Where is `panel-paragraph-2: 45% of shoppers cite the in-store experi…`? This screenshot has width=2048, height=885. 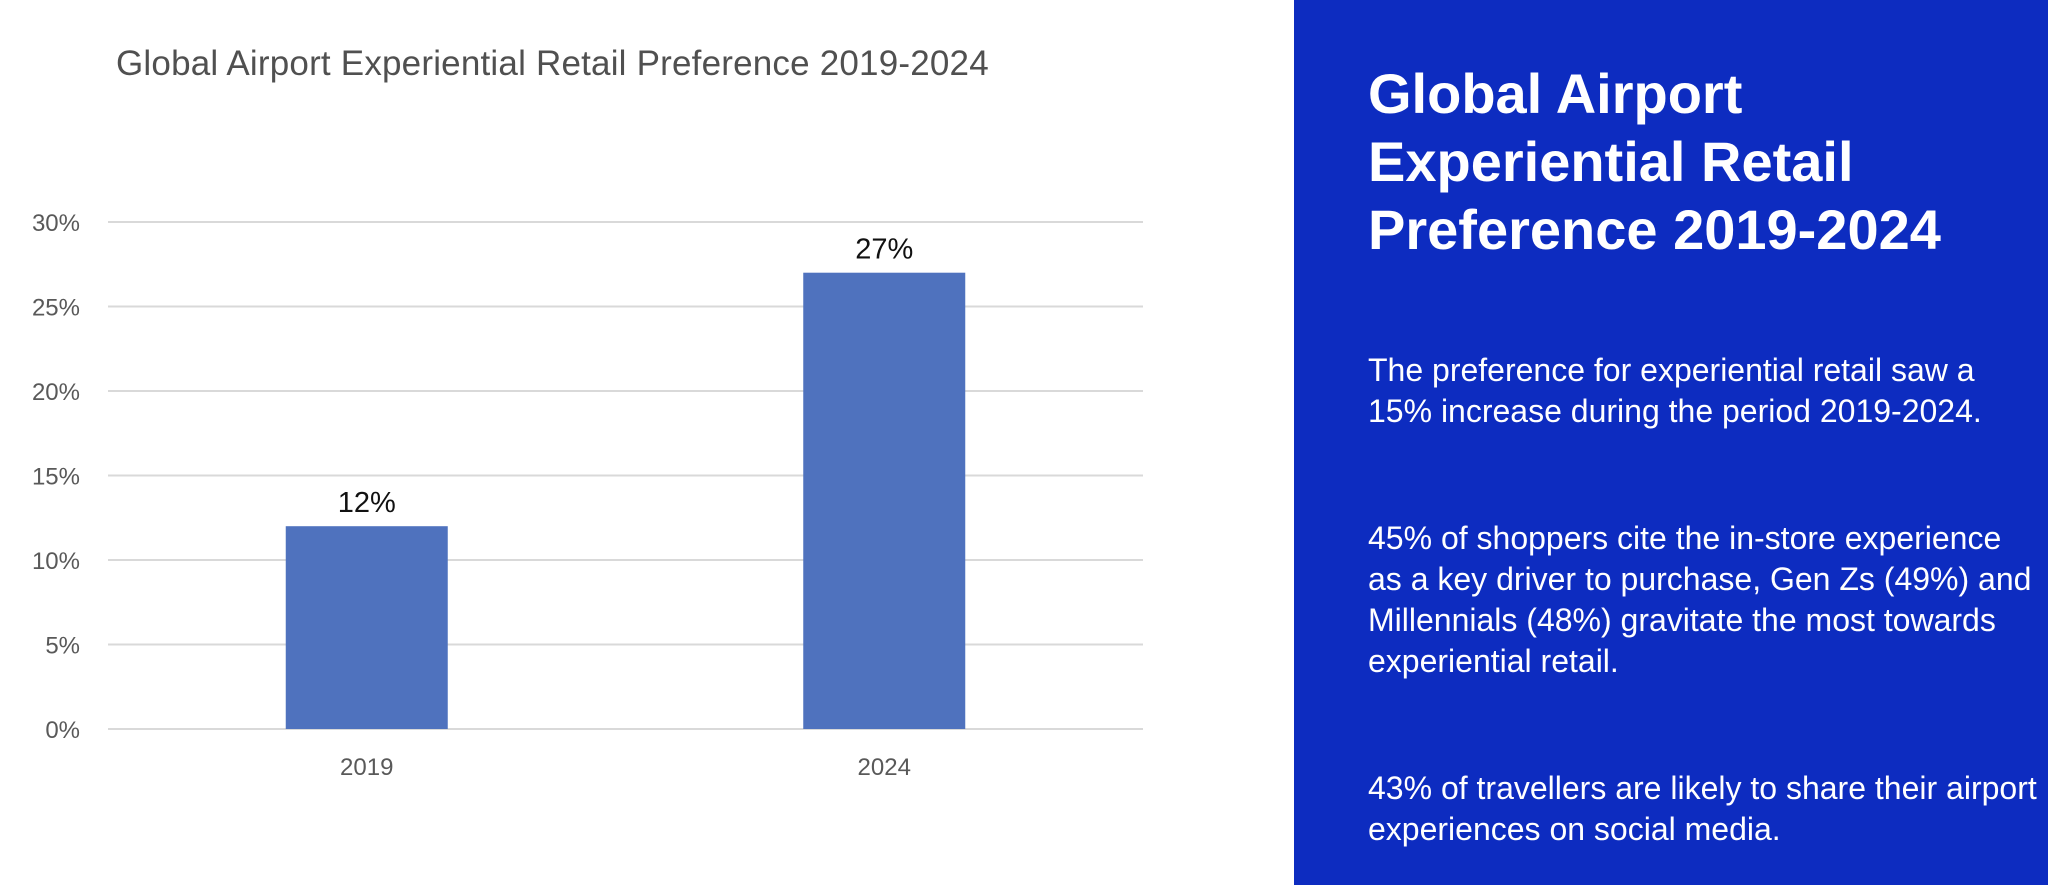 panel-paragraph-2: 45% of shoppers cite the in-store experi… is located at coordinates (1700, 599).